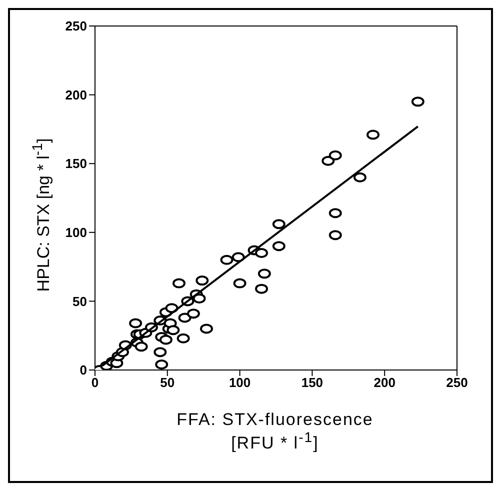 The height and width of the screenshot is (491, 501). What do you see at coordinates (385, 382) in the screenshot?
I see `x-tick-label: 200` at bounding box center [385, 382].